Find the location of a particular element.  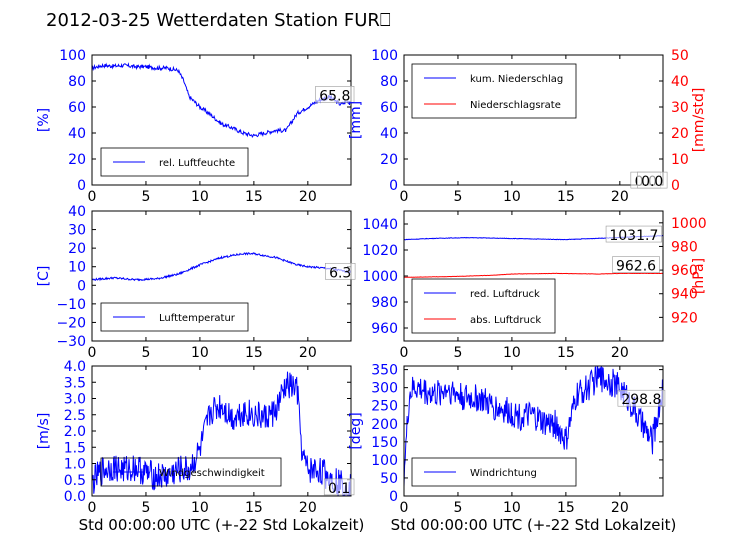

y-axis-label: [m/s] is located at coordinates (44, 431).